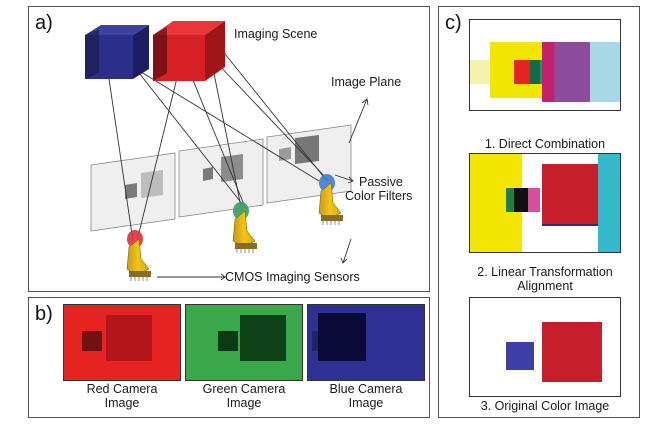 The image size is (672, 428). I want to click on direct-combination-caption: 1. Direct Combination, so click(545, 144).